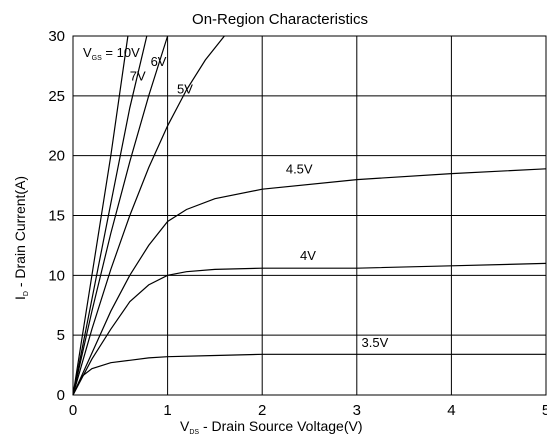  I want to click on x-tick-label: 1, so click(167, 410).